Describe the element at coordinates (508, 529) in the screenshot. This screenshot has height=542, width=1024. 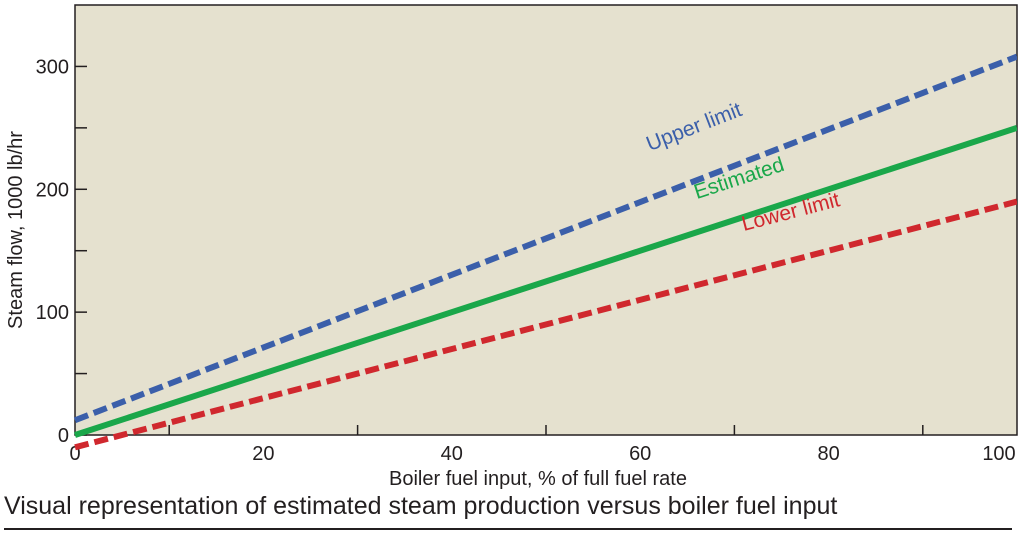
I see `caption-rule` at that location.